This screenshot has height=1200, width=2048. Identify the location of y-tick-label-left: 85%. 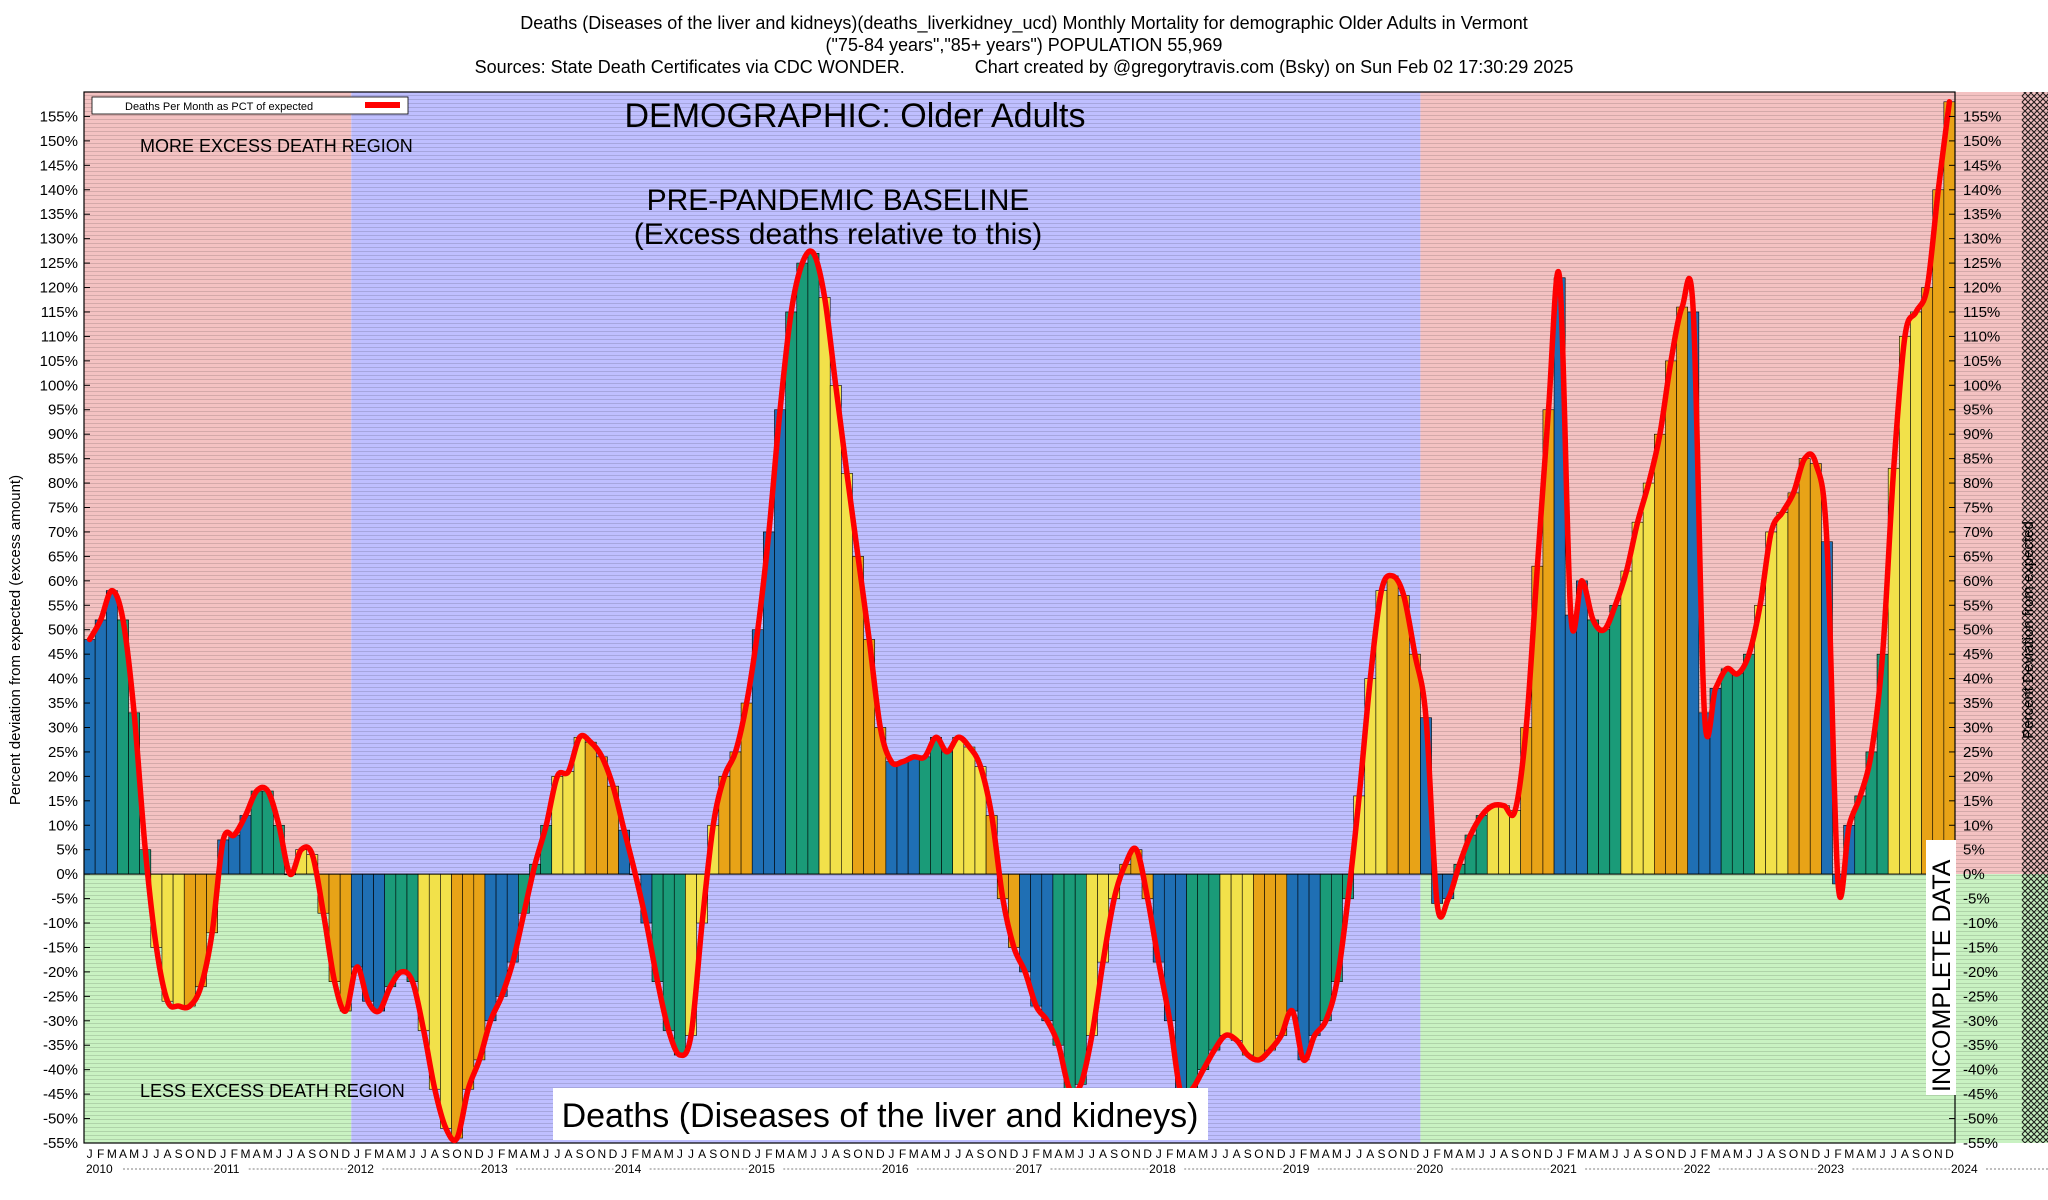
(63, 459).